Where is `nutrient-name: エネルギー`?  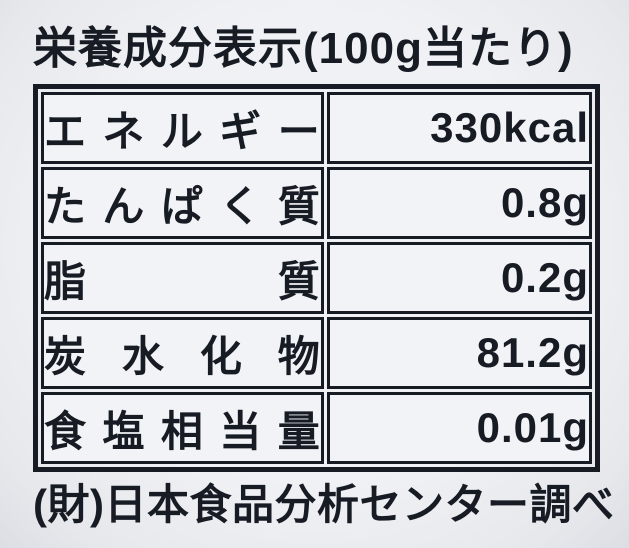 nutrient-name: エネルギー is located at coordinates (182, 128).